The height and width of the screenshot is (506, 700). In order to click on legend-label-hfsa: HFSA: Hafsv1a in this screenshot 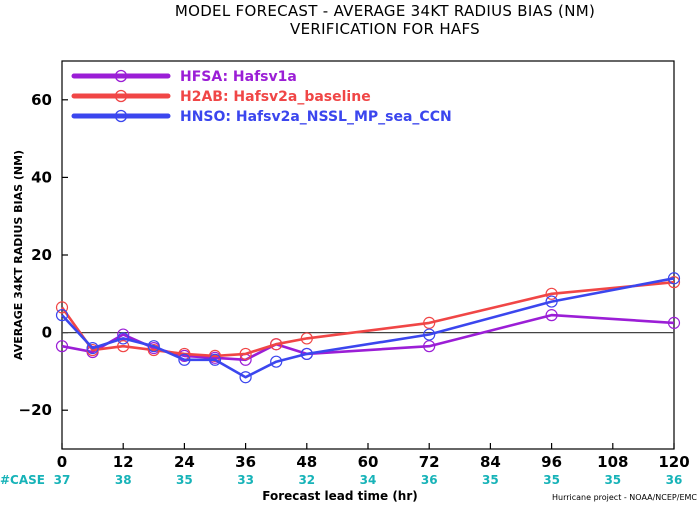, I will do `click(238, 77)`.